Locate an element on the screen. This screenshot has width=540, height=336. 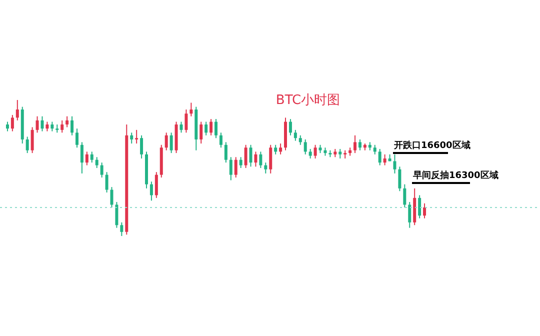
ref-line-label: 早间反抽16300区域 is located at coordinates (455, 175).